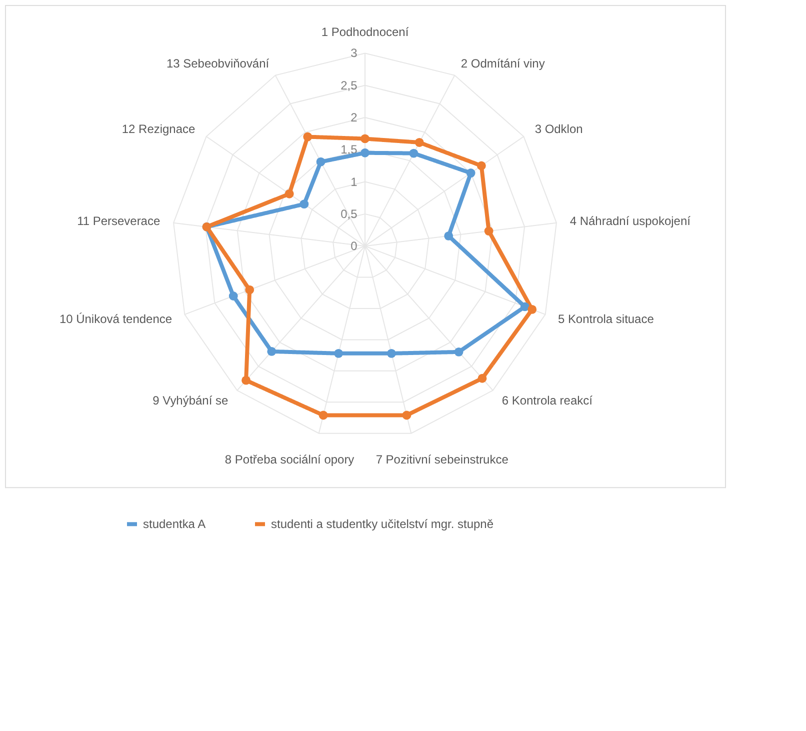 The height and width of the screenshot is (731, 806). I want to click on spoke-label: 8 Potřeba sociální opory, so click(289, 459).